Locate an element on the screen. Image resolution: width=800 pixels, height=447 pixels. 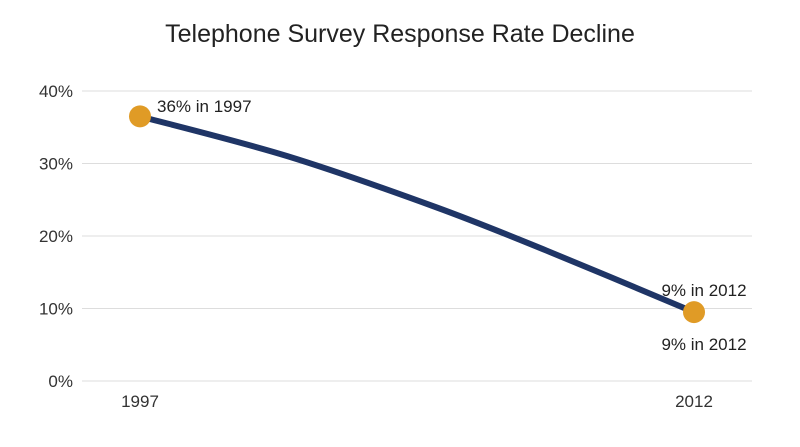
x-axis-ticks: 1997 2012 is located at coordinates (417, 401).